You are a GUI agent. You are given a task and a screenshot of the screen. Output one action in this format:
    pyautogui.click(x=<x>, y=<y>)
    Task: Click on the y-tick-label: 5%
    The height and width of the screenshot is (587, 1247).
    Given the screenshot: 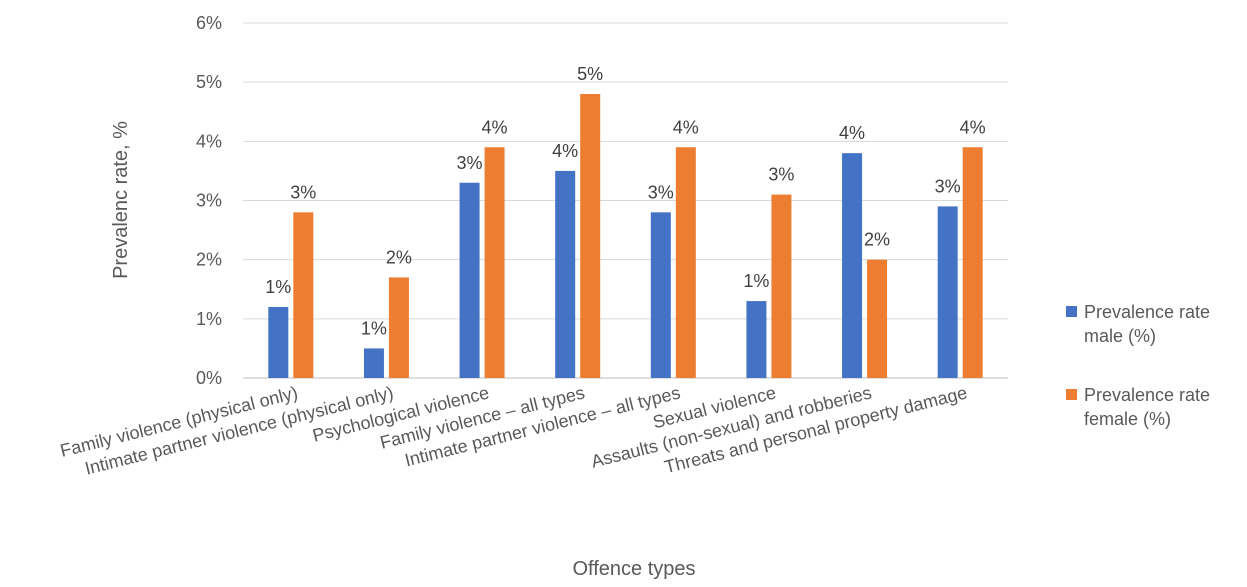 What is the action you would take?
    pyautogui.click(x=209, y=82)
    